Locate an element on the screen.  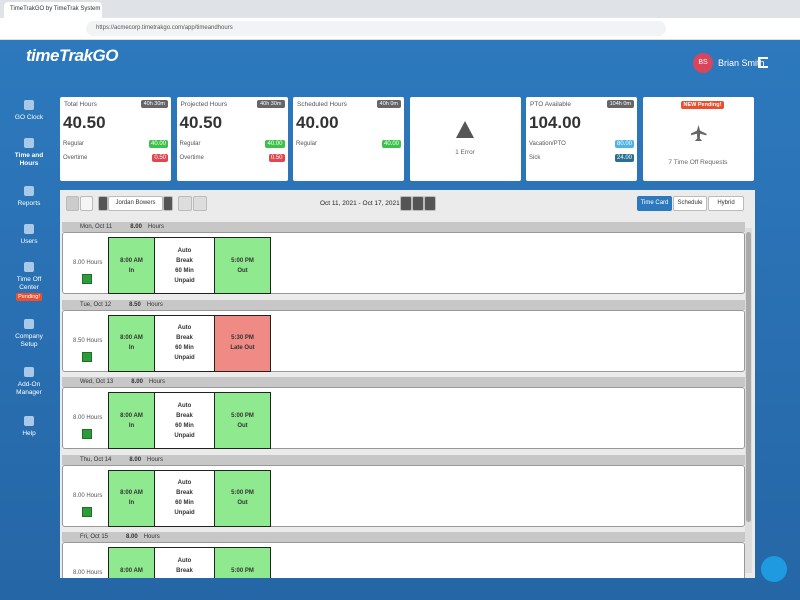
next-week is located at coordinates (430, 203).